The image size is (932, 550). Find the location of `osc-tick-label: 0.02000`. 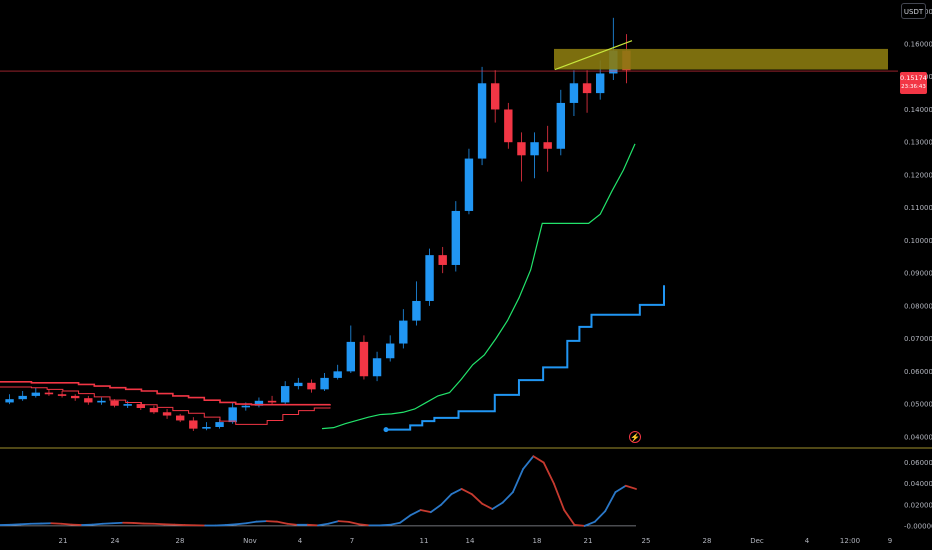

osc-tick-label: 0.02000 is located at coordinates (918, 505).